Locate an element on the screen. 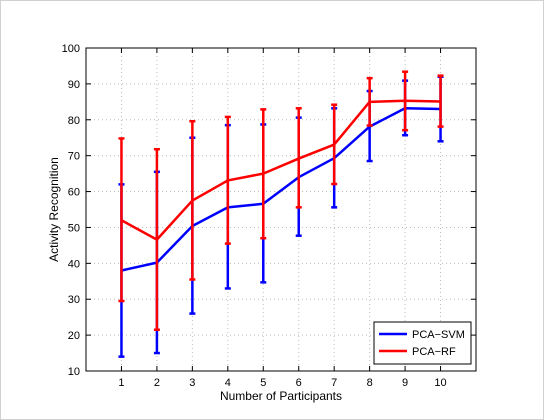  legend-entry-pca-svm: PCA−SVM is located at coordinates (438, 335).